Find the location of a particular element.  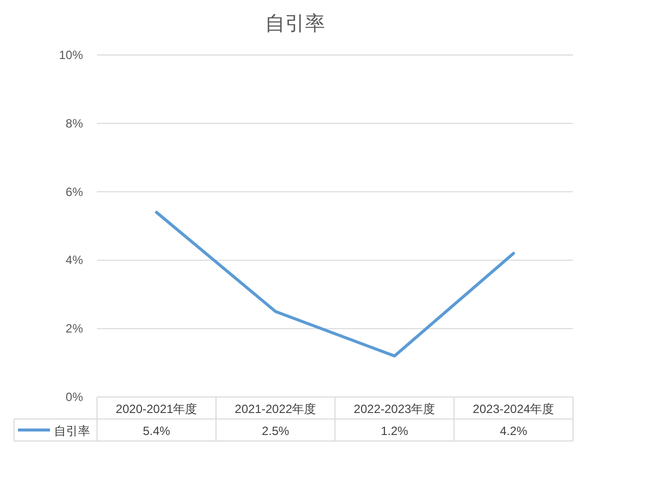

y-tick-label: 8% is located at coordinates (75, 123).